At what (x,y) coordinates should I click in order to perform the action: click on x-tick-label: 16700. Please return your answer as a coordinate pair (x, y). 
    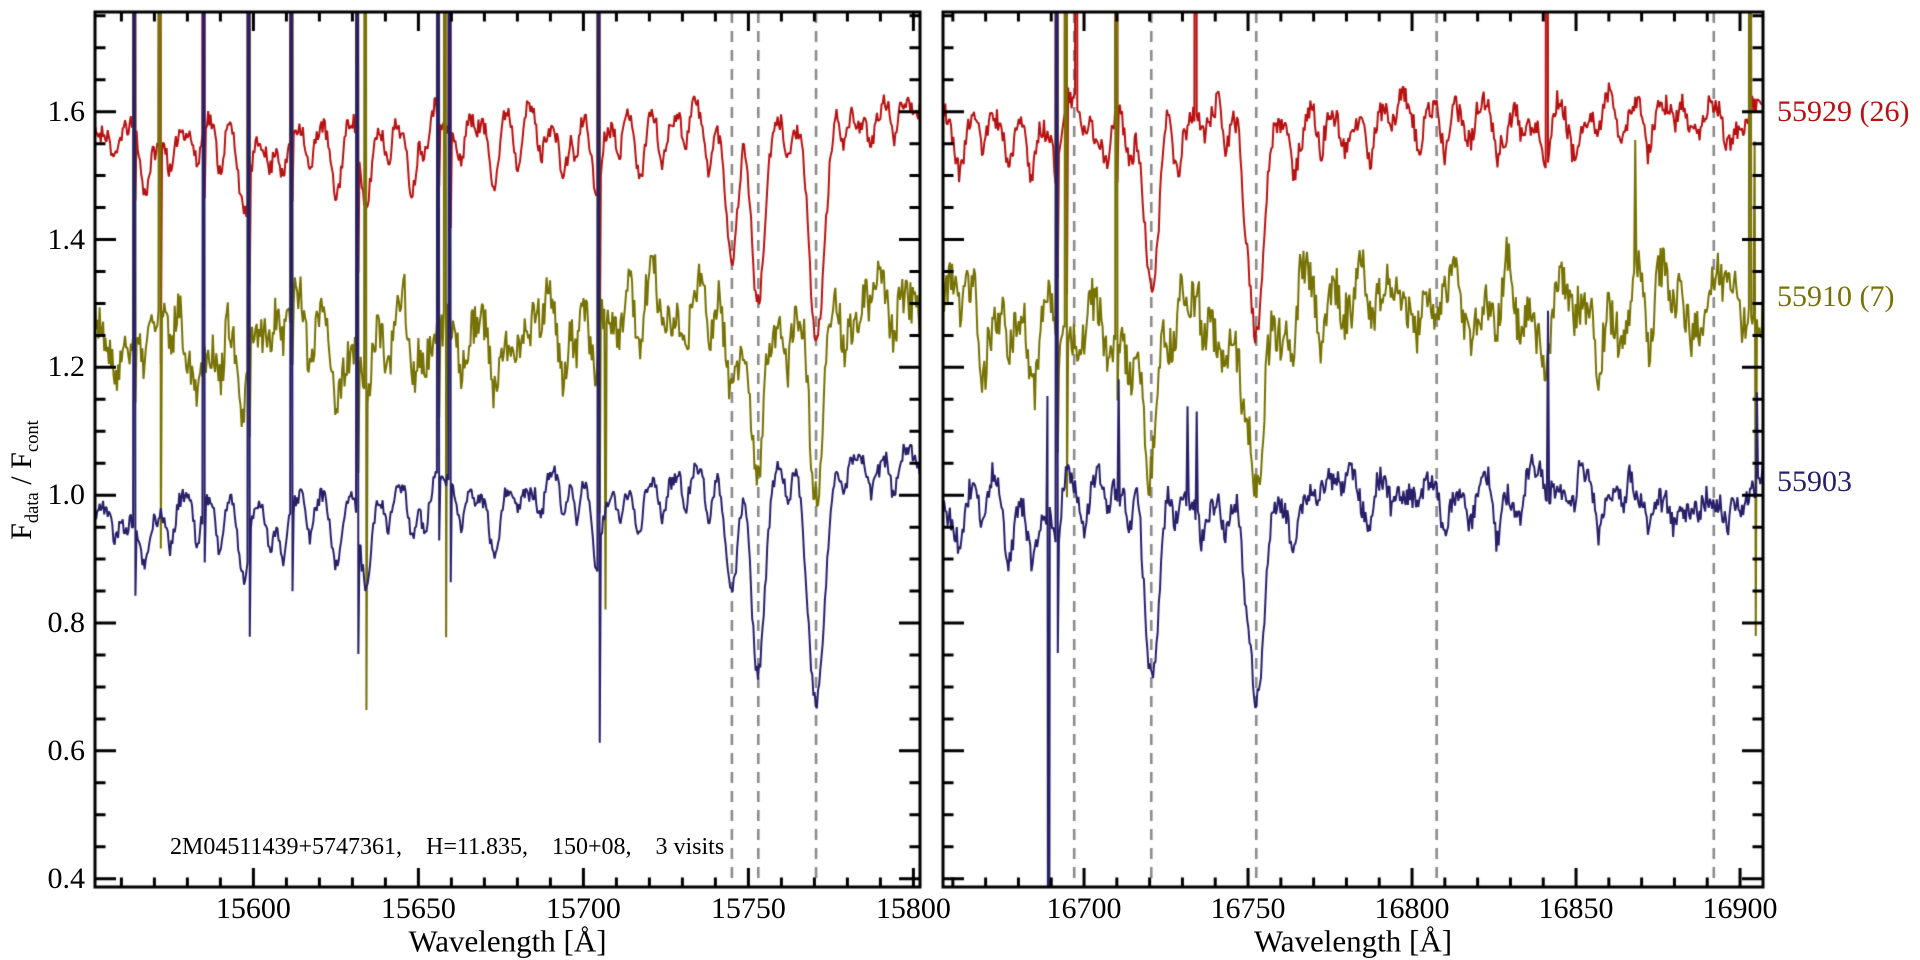
    Looking at the image, I should click on (1084, 908).